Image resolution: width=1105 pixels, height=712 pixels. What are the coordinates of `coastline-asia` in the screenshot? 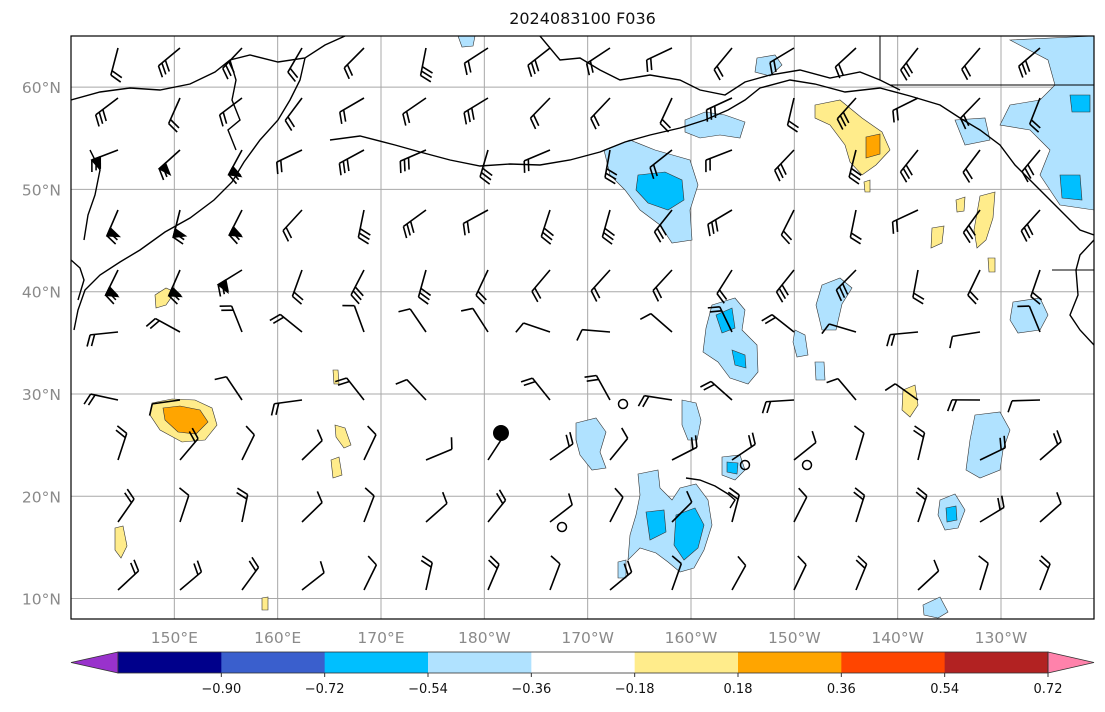 It's located at (208, 68).